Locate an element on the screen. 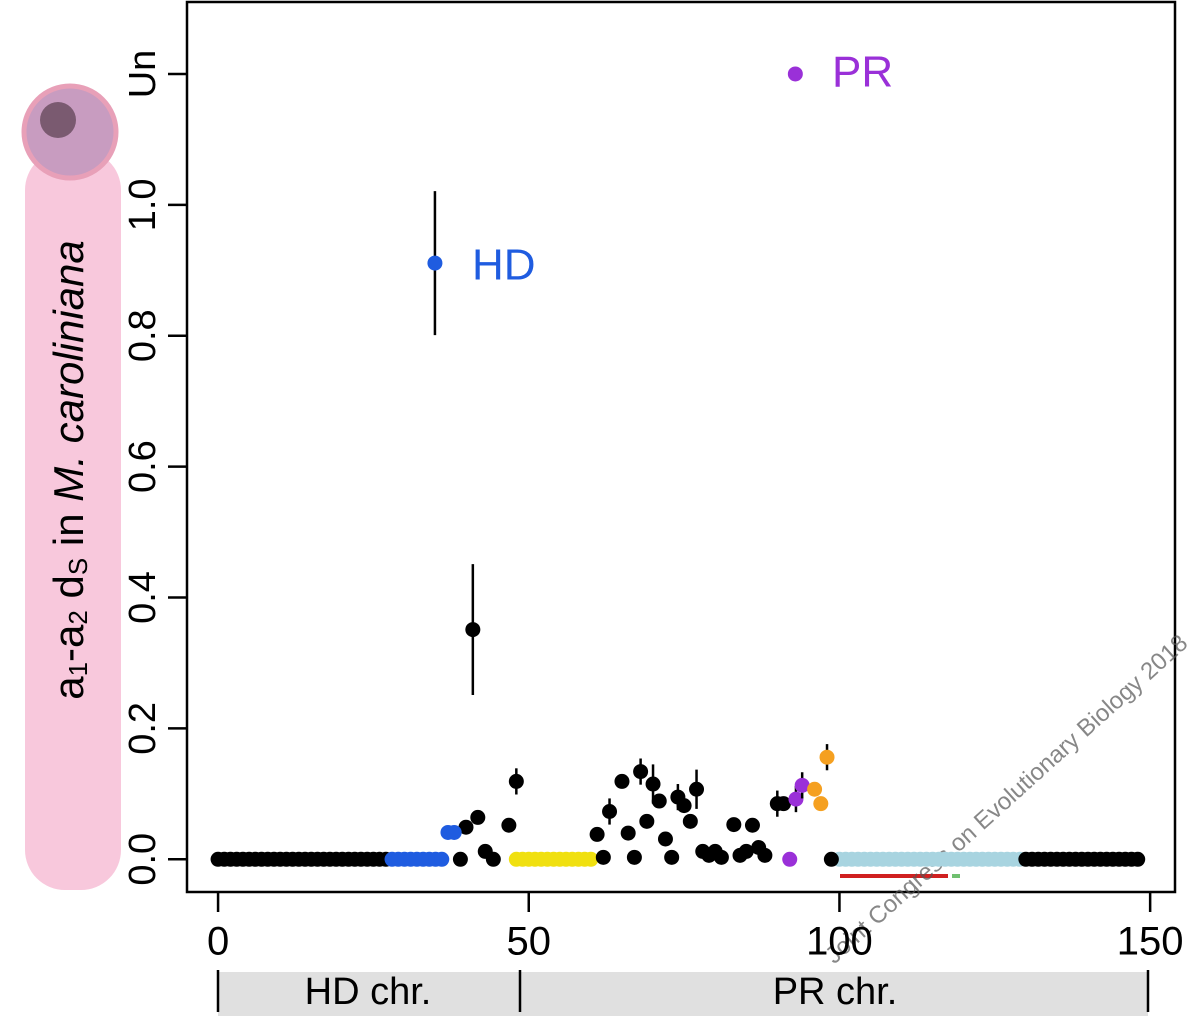  x-tick-label: 100 is located at coordinates (839, 942).